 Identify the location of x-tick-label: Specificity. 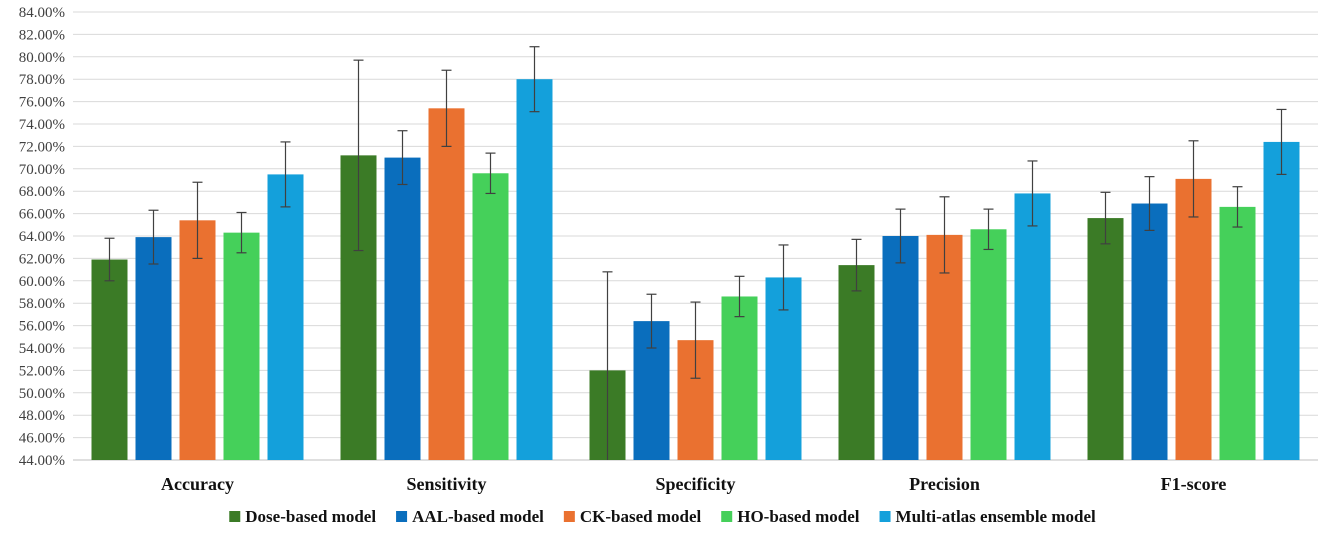
(696, 484).